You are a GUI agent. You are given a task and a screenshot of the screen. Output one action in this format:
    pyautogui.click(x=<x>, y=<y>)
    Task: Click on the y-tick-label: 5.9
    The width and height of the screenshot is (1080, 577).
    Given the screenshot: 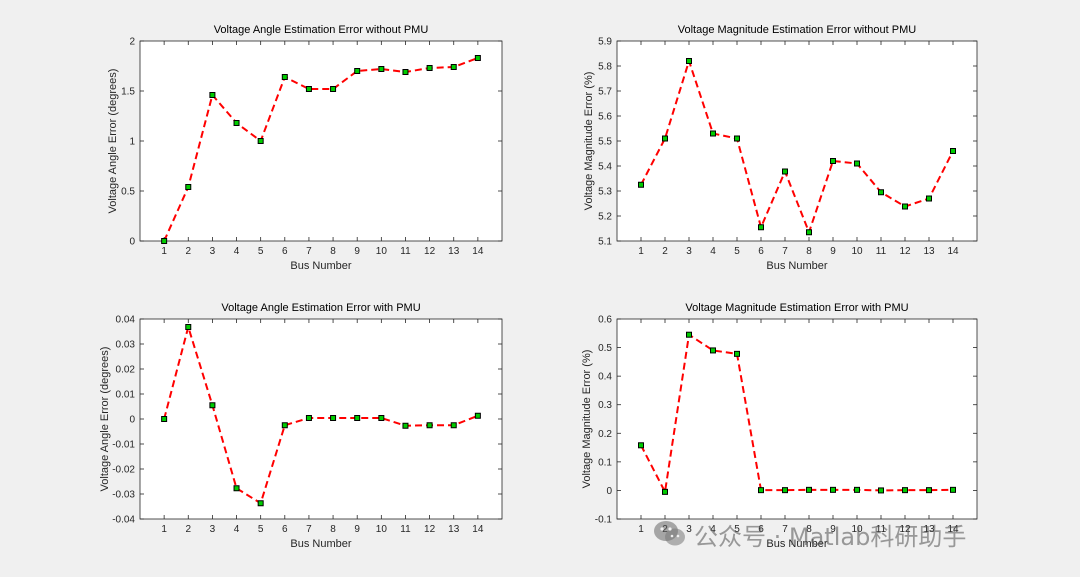 What is the action you would take?
    pyautogui.click(x=605, y=42)
    